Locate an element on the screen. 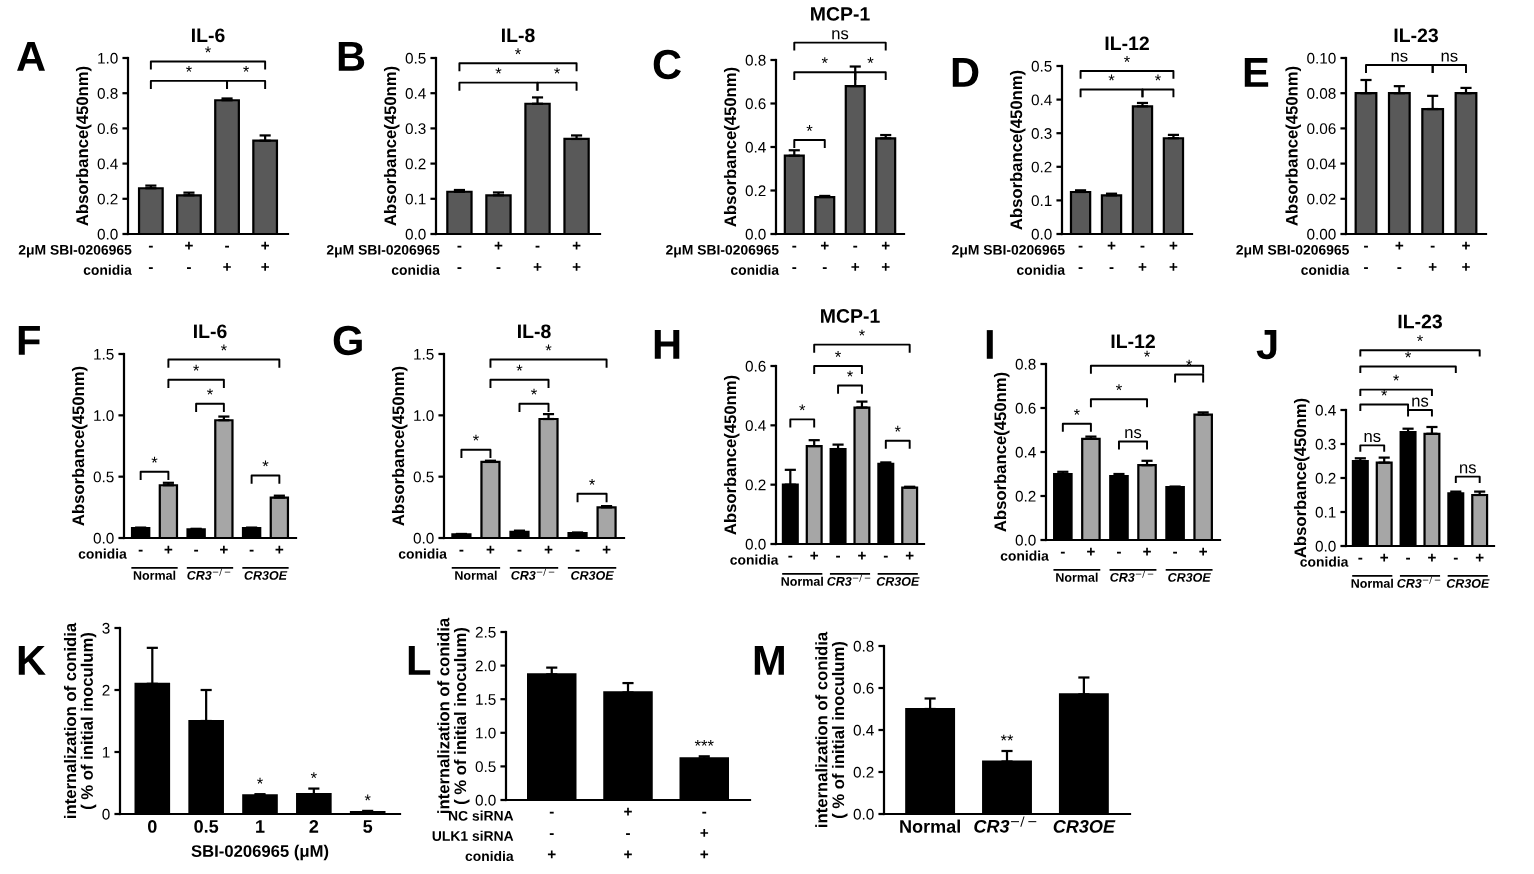 The image size is (1534, 874). text: B is located at coordinates (351, 56).